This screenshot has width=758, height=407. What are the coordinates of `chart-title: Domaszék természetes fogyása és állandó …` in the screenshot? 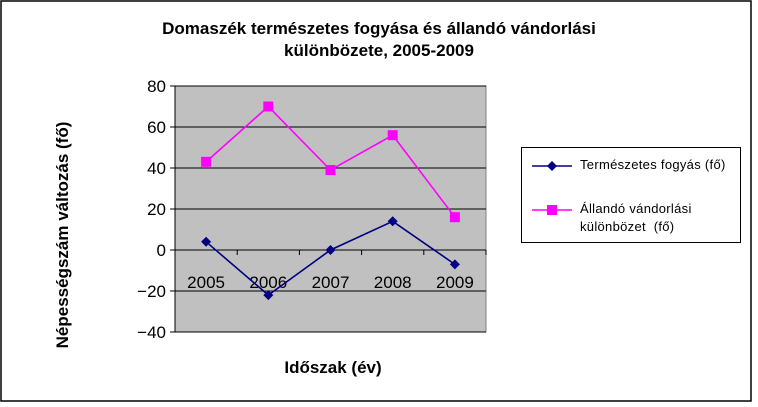 It's located at (379, 39).